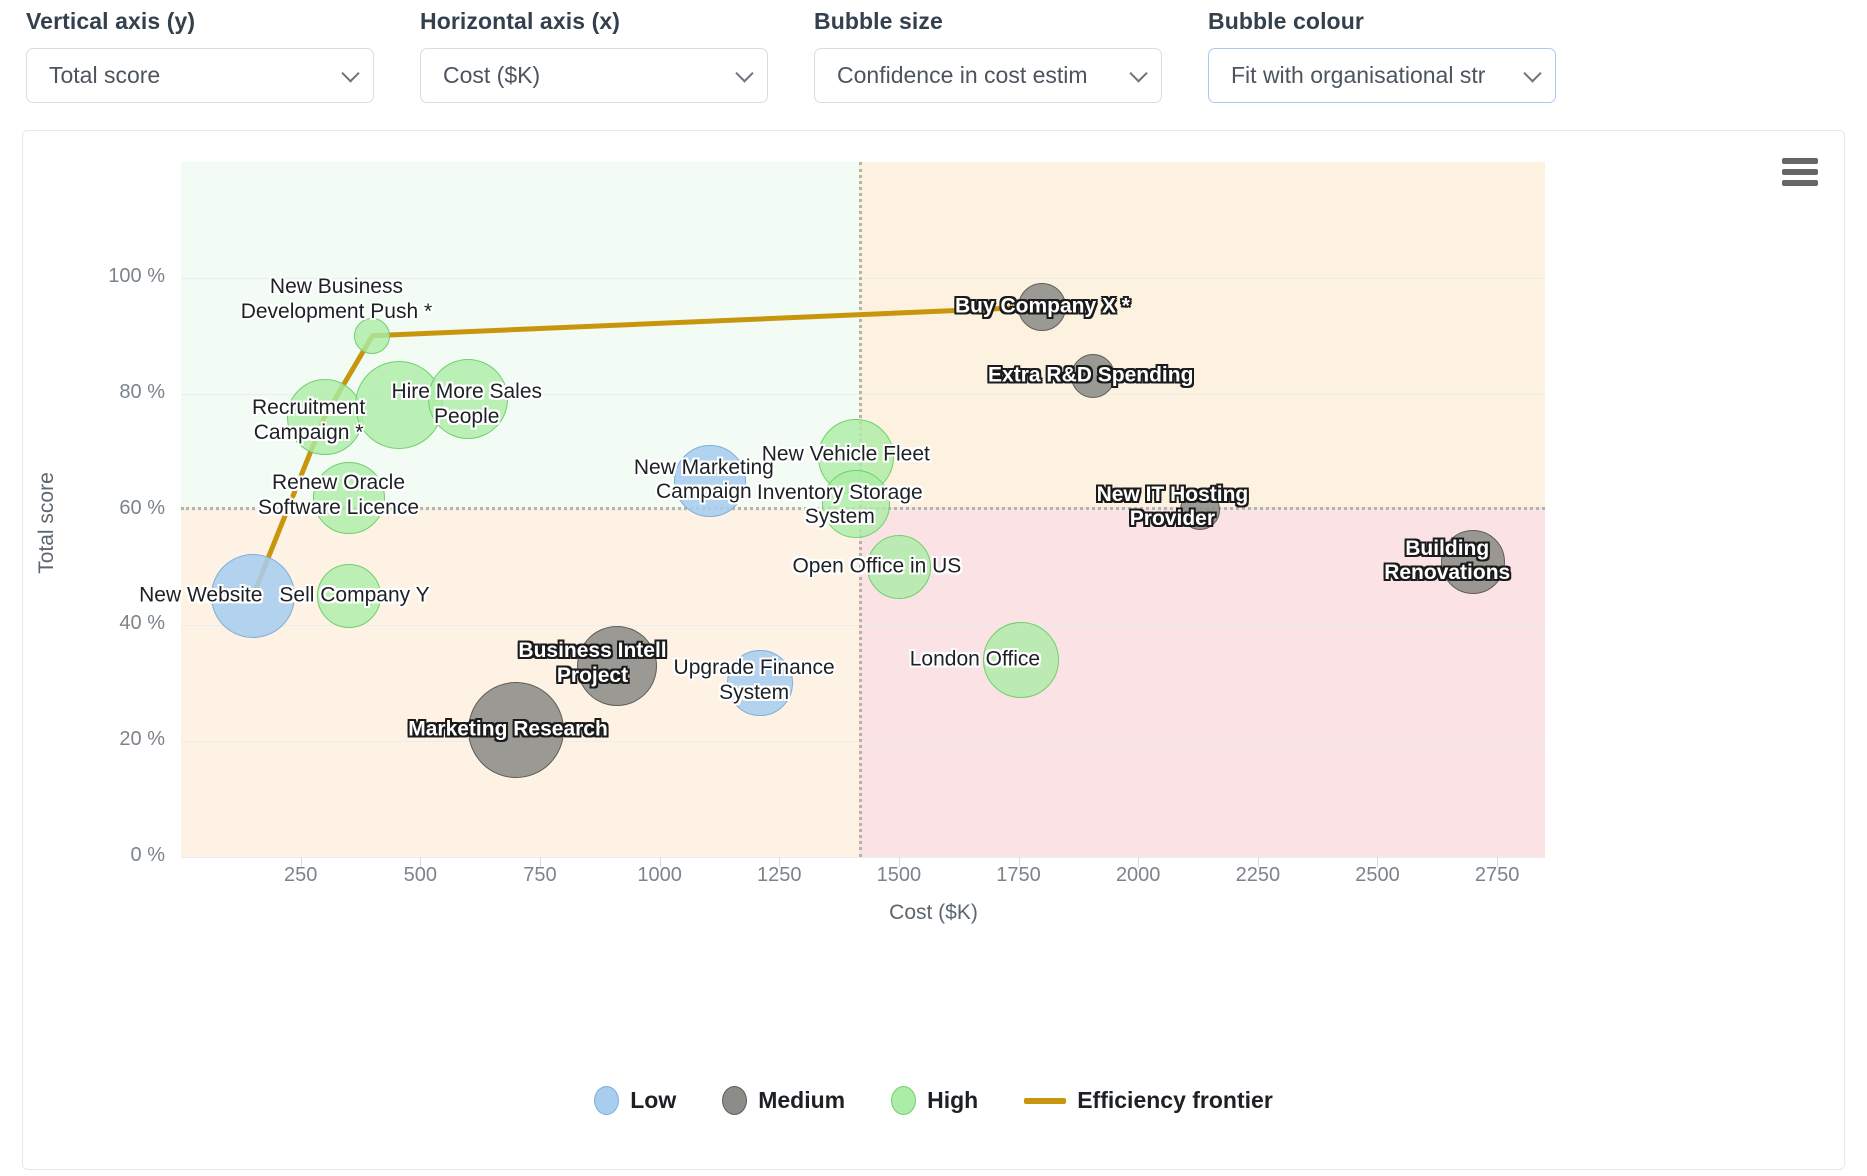  I want to click on x-tick-label: 2250, so click(1258, 875).